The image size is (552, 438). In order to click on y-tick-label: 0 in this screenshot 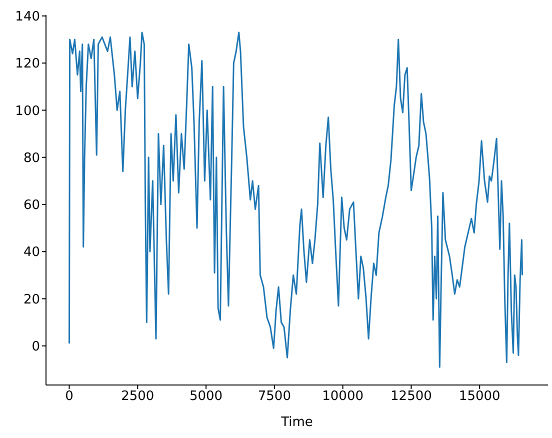, I will do `click(36, 346)`.